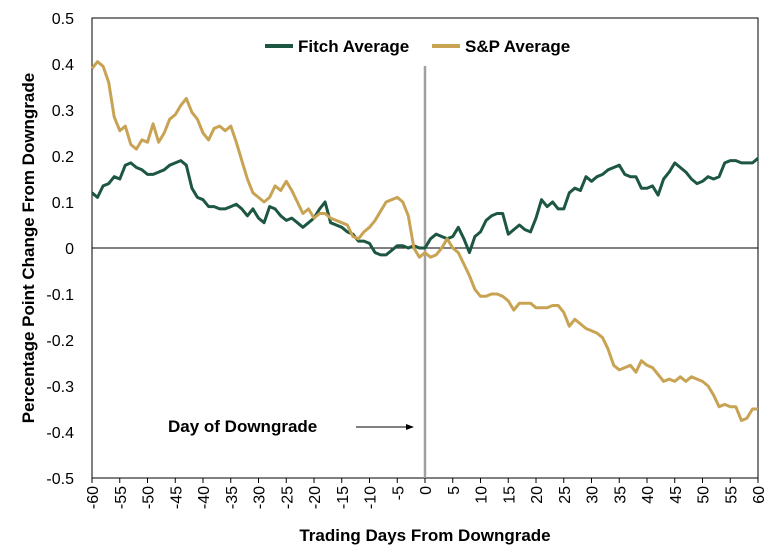 The image size is (770, 559). I want to click on x-tick-label: 45, so click(676, 495).